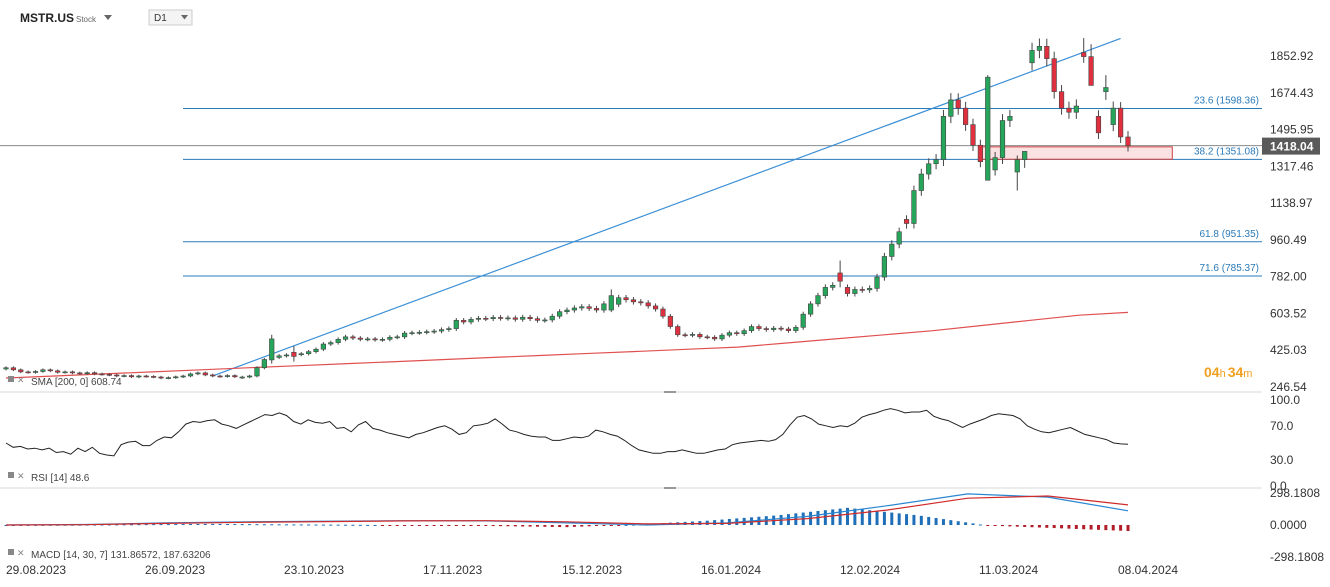  Describe the element at coordinates (175, 570) in the screenshot. I see `date-tick-label: 26.09.2023` at that location.